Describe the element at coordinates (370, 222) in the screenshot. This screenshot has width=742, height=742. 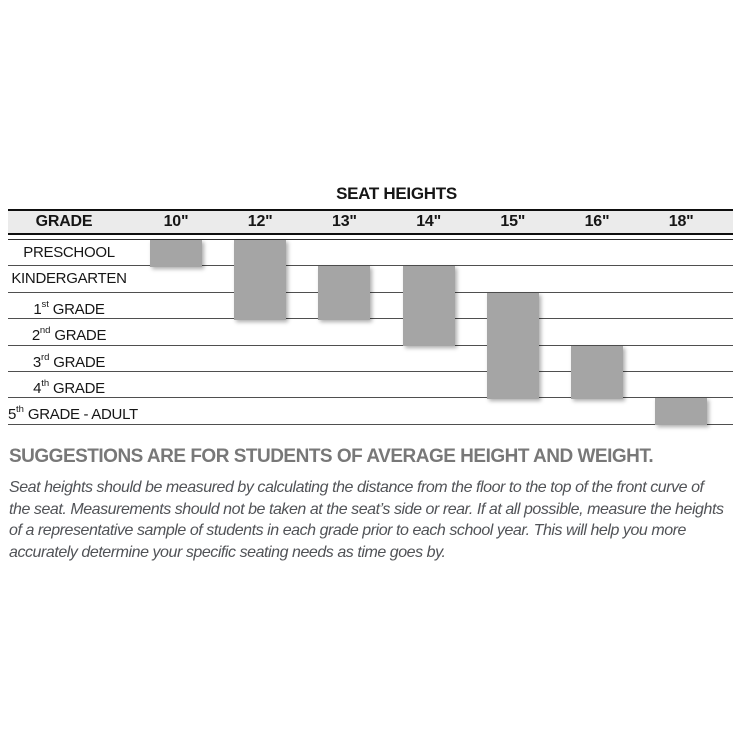
I see `table-header-row: GRADE 10" 12" 13" 14" 15" 16" 18"` at that location.